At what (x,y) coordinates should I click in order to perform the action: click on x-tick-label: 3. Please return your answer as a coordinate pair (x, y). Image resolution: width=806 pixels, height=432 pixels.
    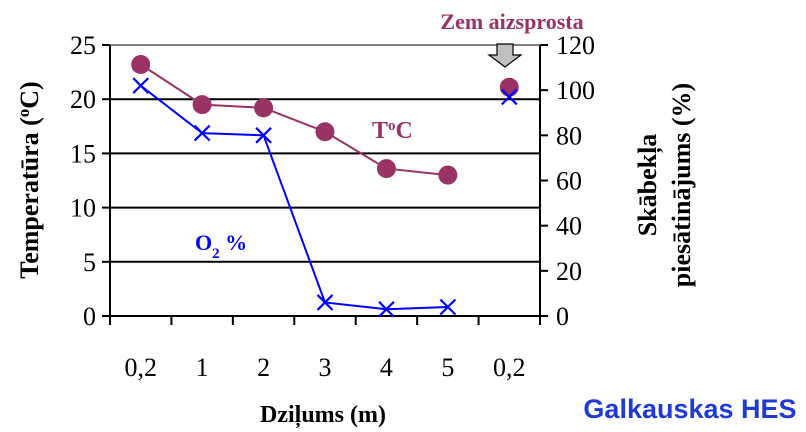
    Looking at the image, I should click on (325, 367).